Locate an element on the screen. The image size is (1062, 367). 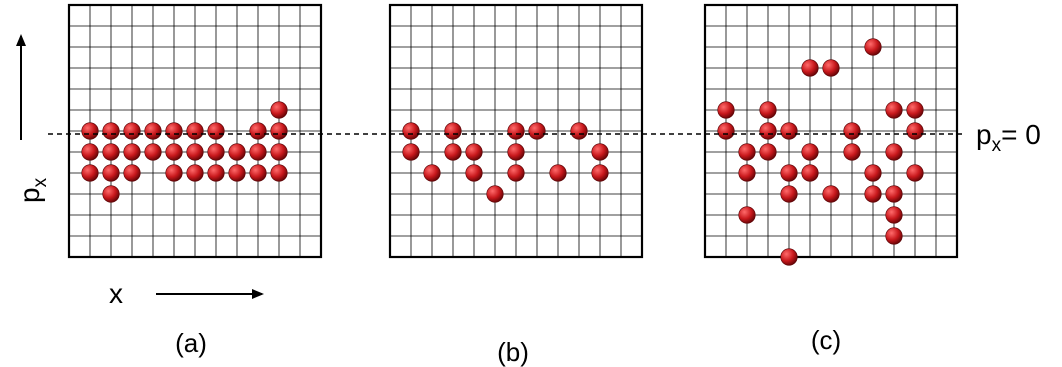
vertical-axis-label: px is located at coordinates (32, 190).